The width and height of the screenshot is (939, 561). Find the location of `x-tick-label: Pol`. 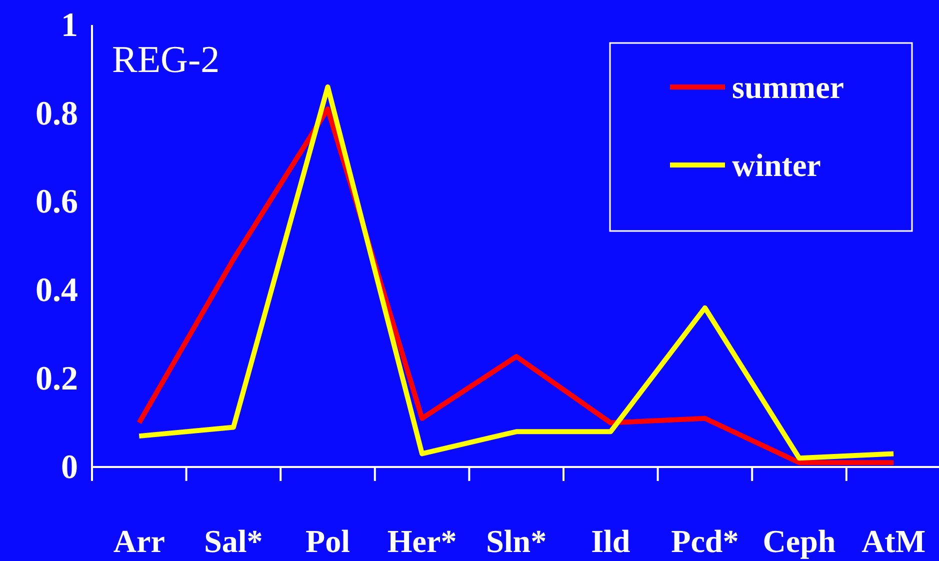

x-tick-label: Pol is located at coordinates (328, 541).